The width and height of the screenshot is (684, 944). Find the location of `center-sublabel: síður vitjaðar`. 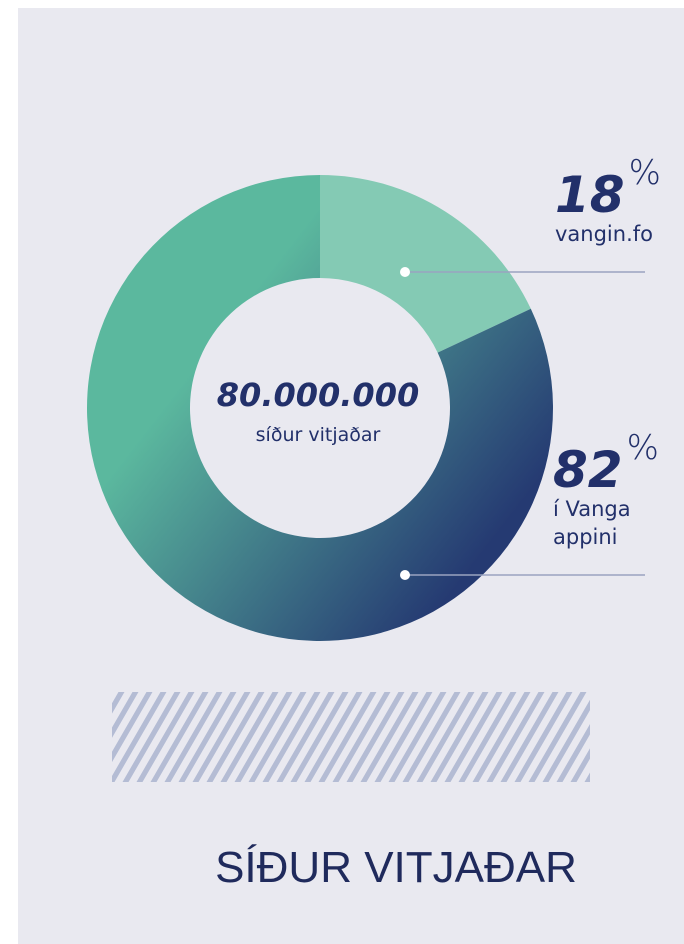

center-sublabel: síður vitjaðar is located at coordinates (318, 435).